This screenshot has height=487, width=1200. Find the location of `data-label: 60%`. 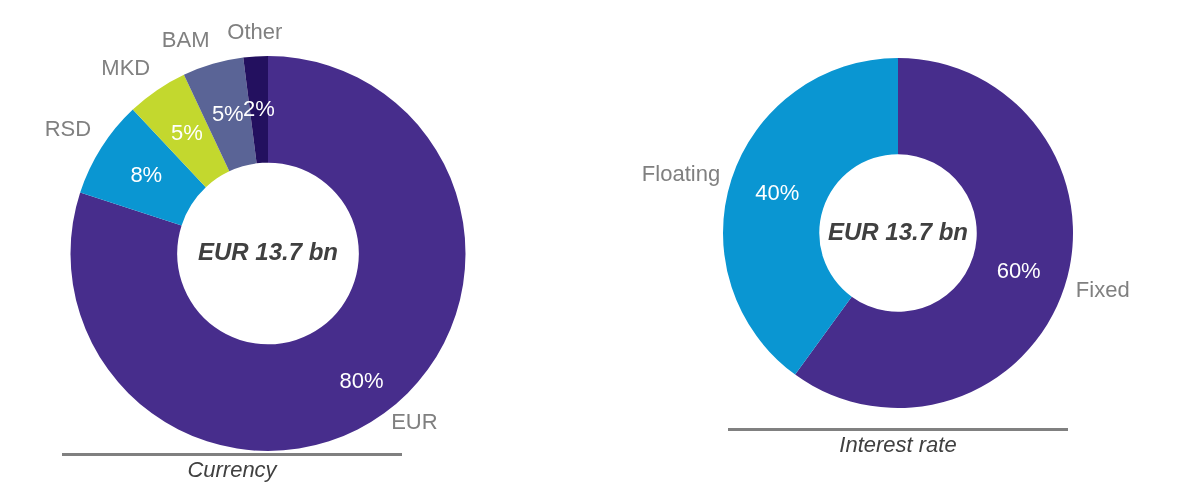

data-label: 60% is located at coordinates (1018, 271).